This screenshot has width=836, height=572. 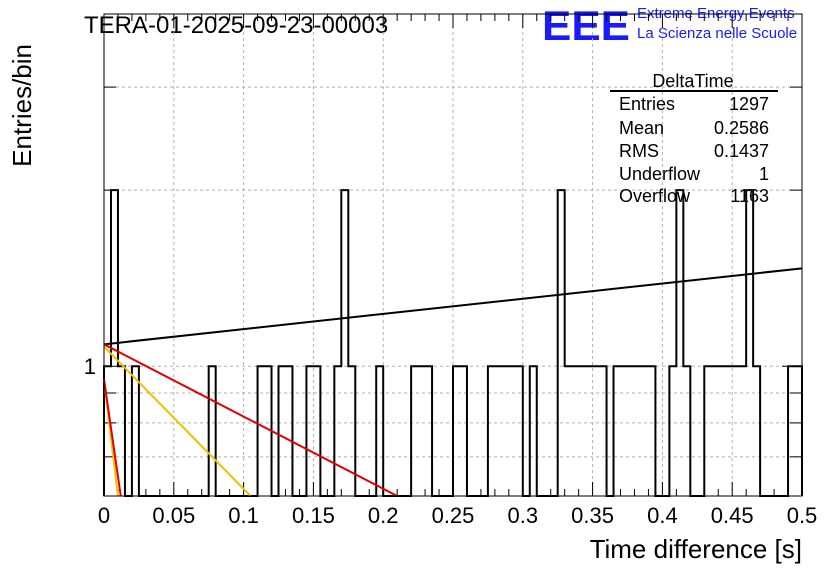 I want to click on x-tick-label: 0.25, so click(x=453, y=515).